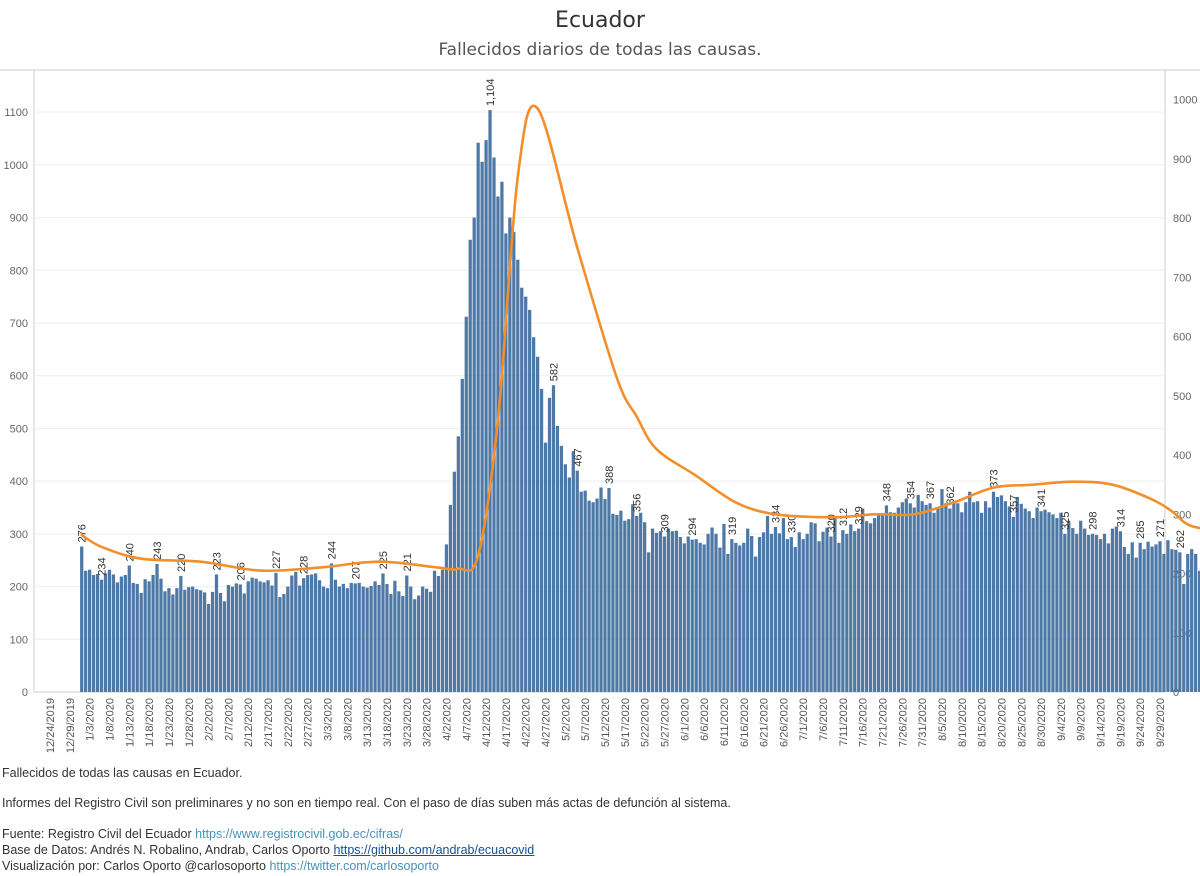 This screenshot has height=876, width=1200. I want to click on bar-value-label: 223, so click(218, 561).